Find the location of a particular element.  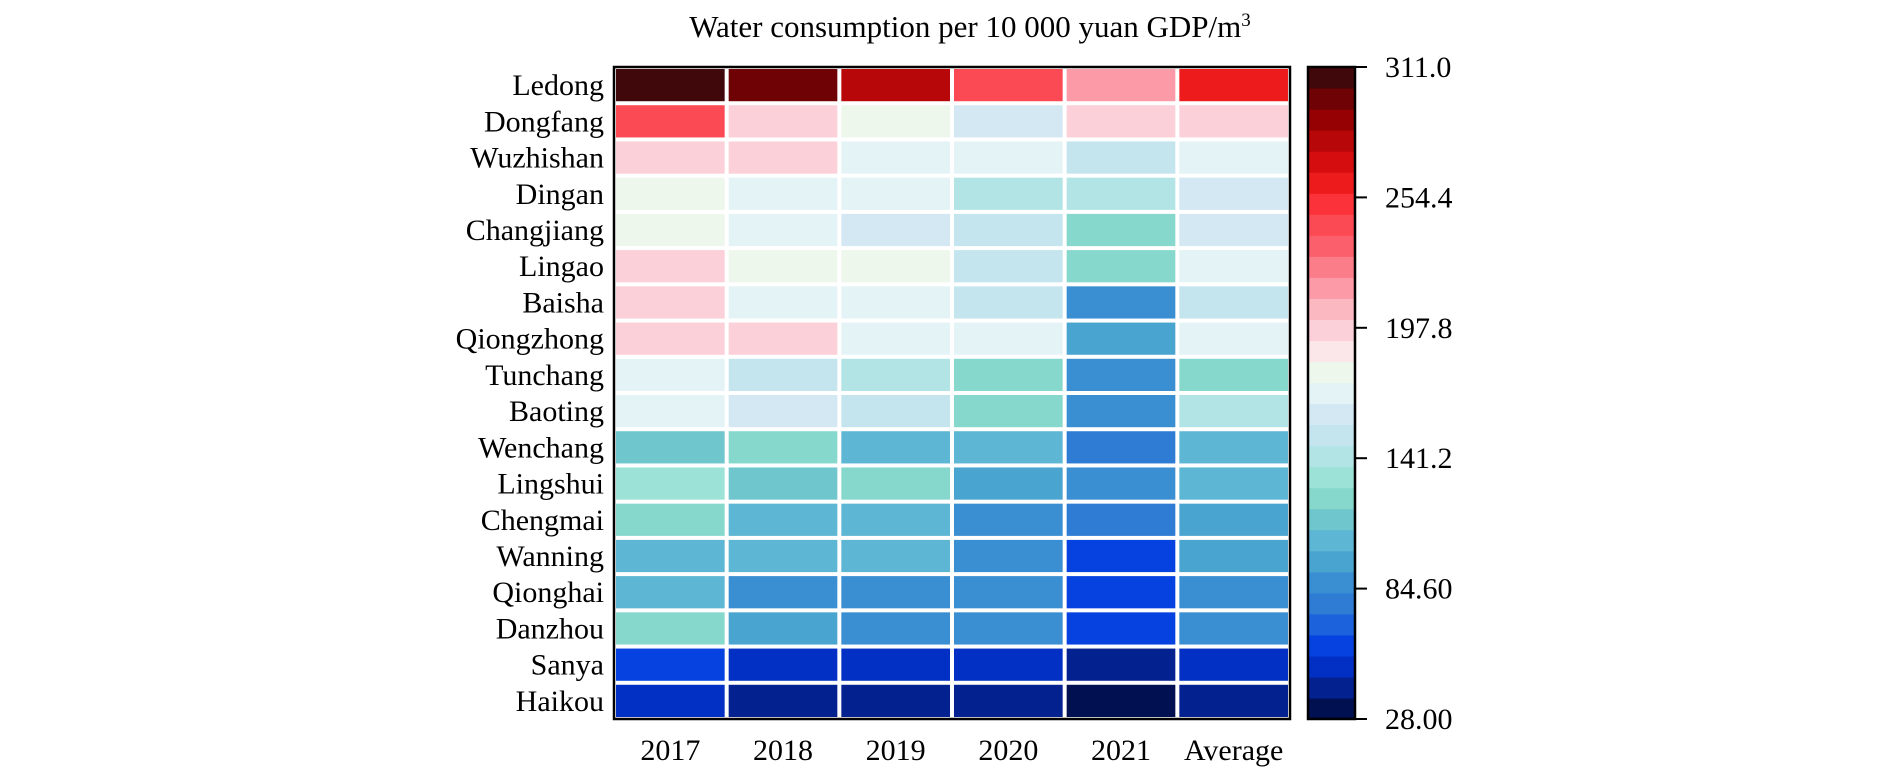

row-label: Wenchang is located at coordinates (541, 447).